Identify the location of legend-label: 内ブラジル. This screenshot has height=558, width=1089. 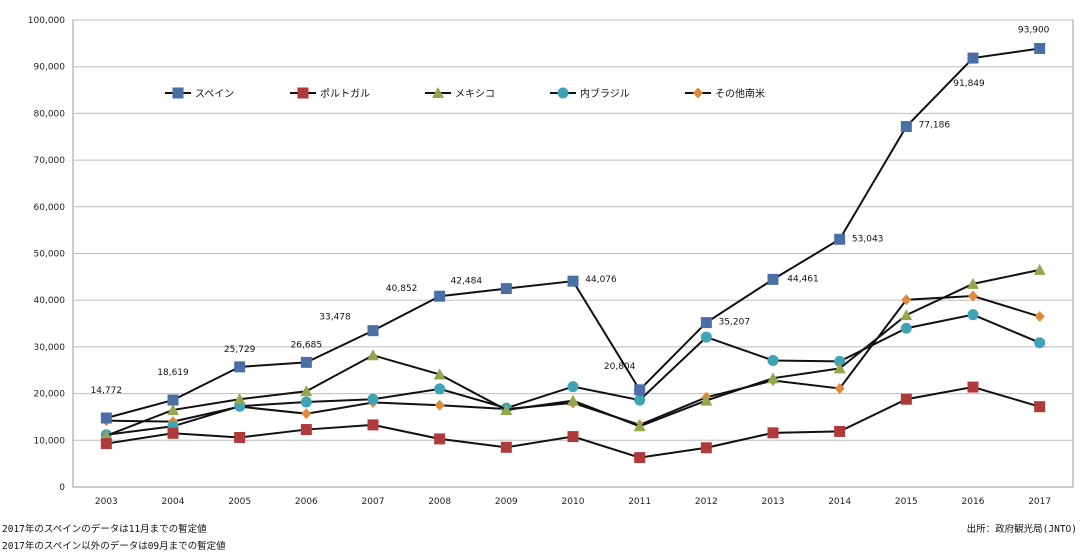
(605, 93).